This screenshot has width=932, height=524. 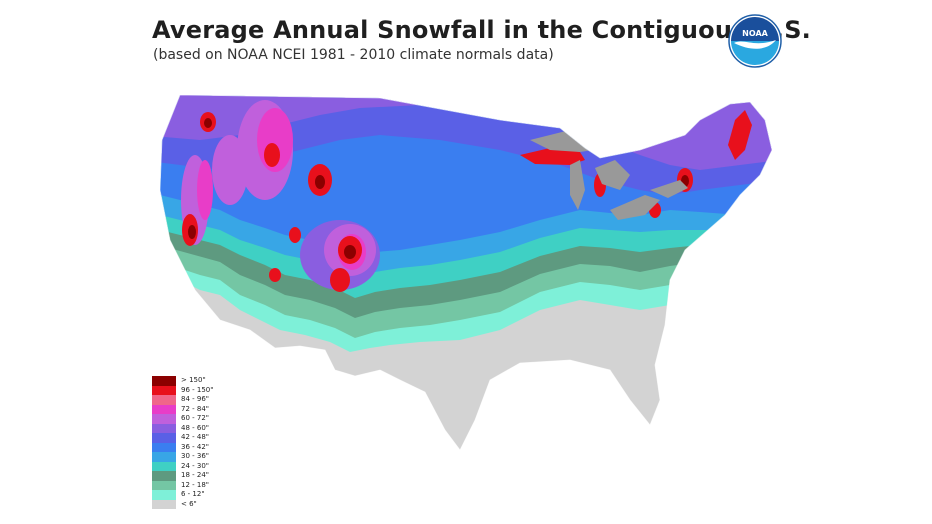 I want to click on noaa-logo: NOAA, so click(x=755, y=41).